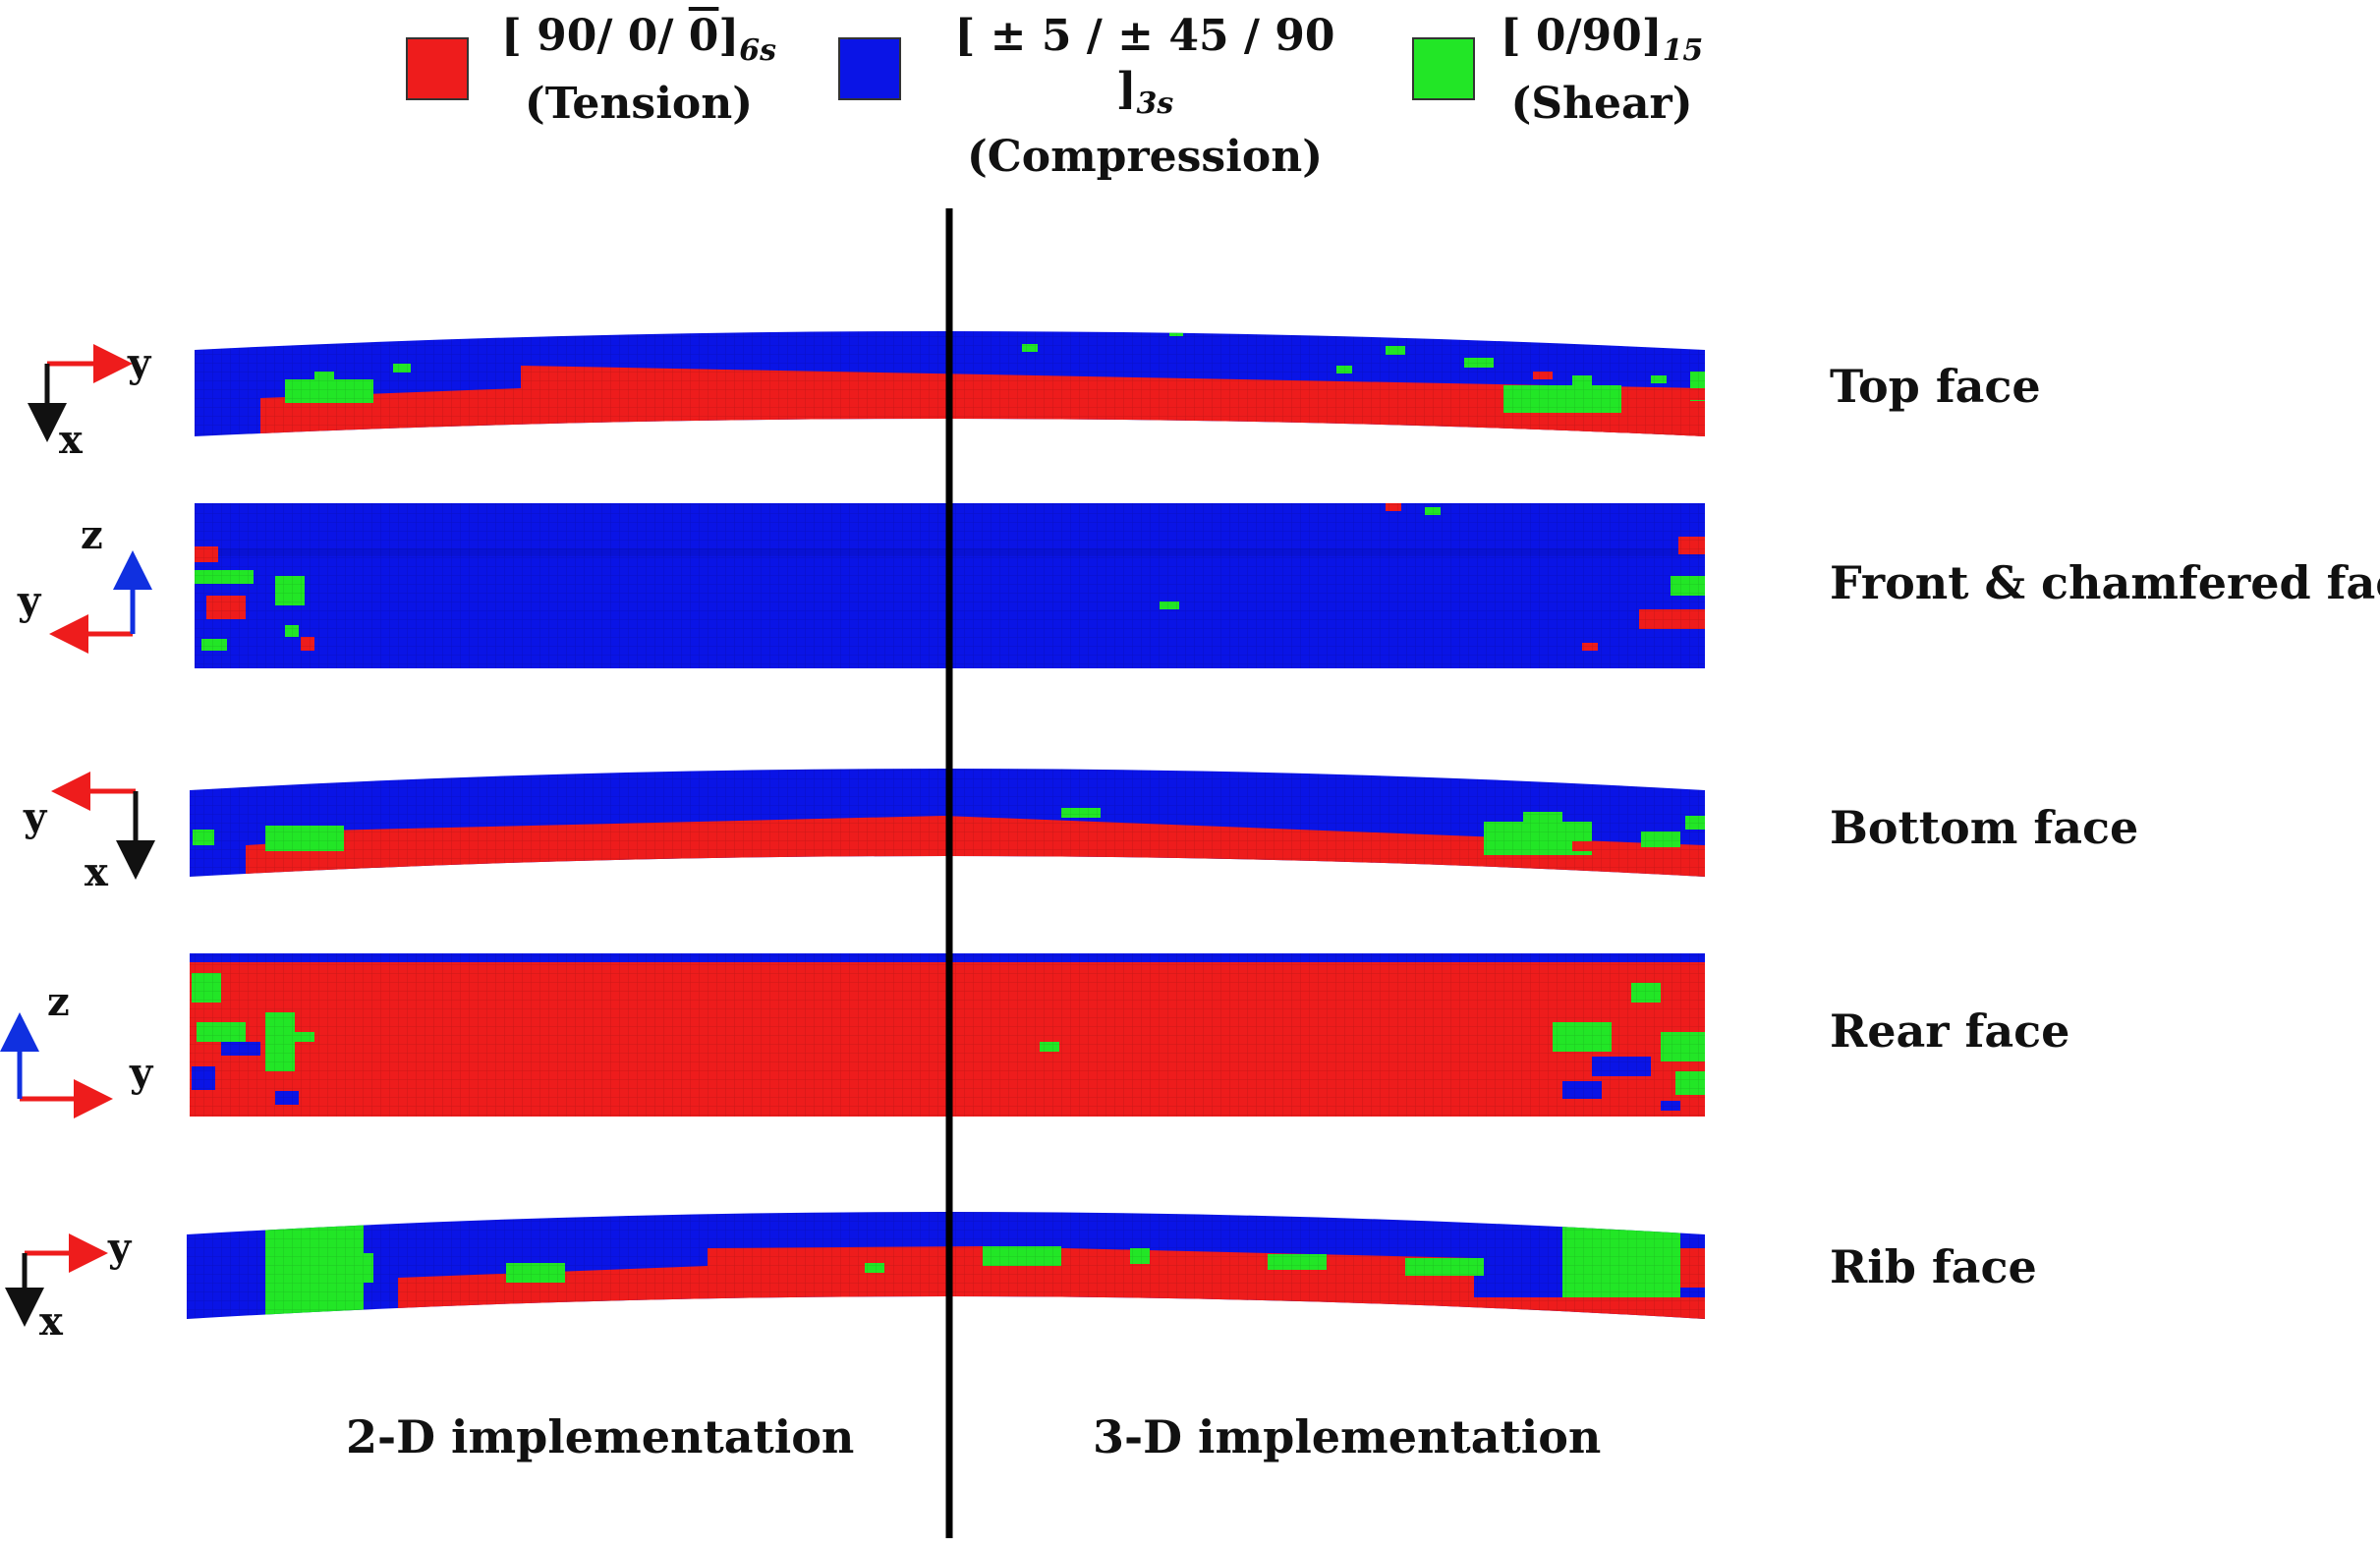  What do you see at coordinates (1602, 70) in the screenshot?
I see `legend-text-shear: [ 0/90]15 (Shear)` at bounding box center [1602, 70].